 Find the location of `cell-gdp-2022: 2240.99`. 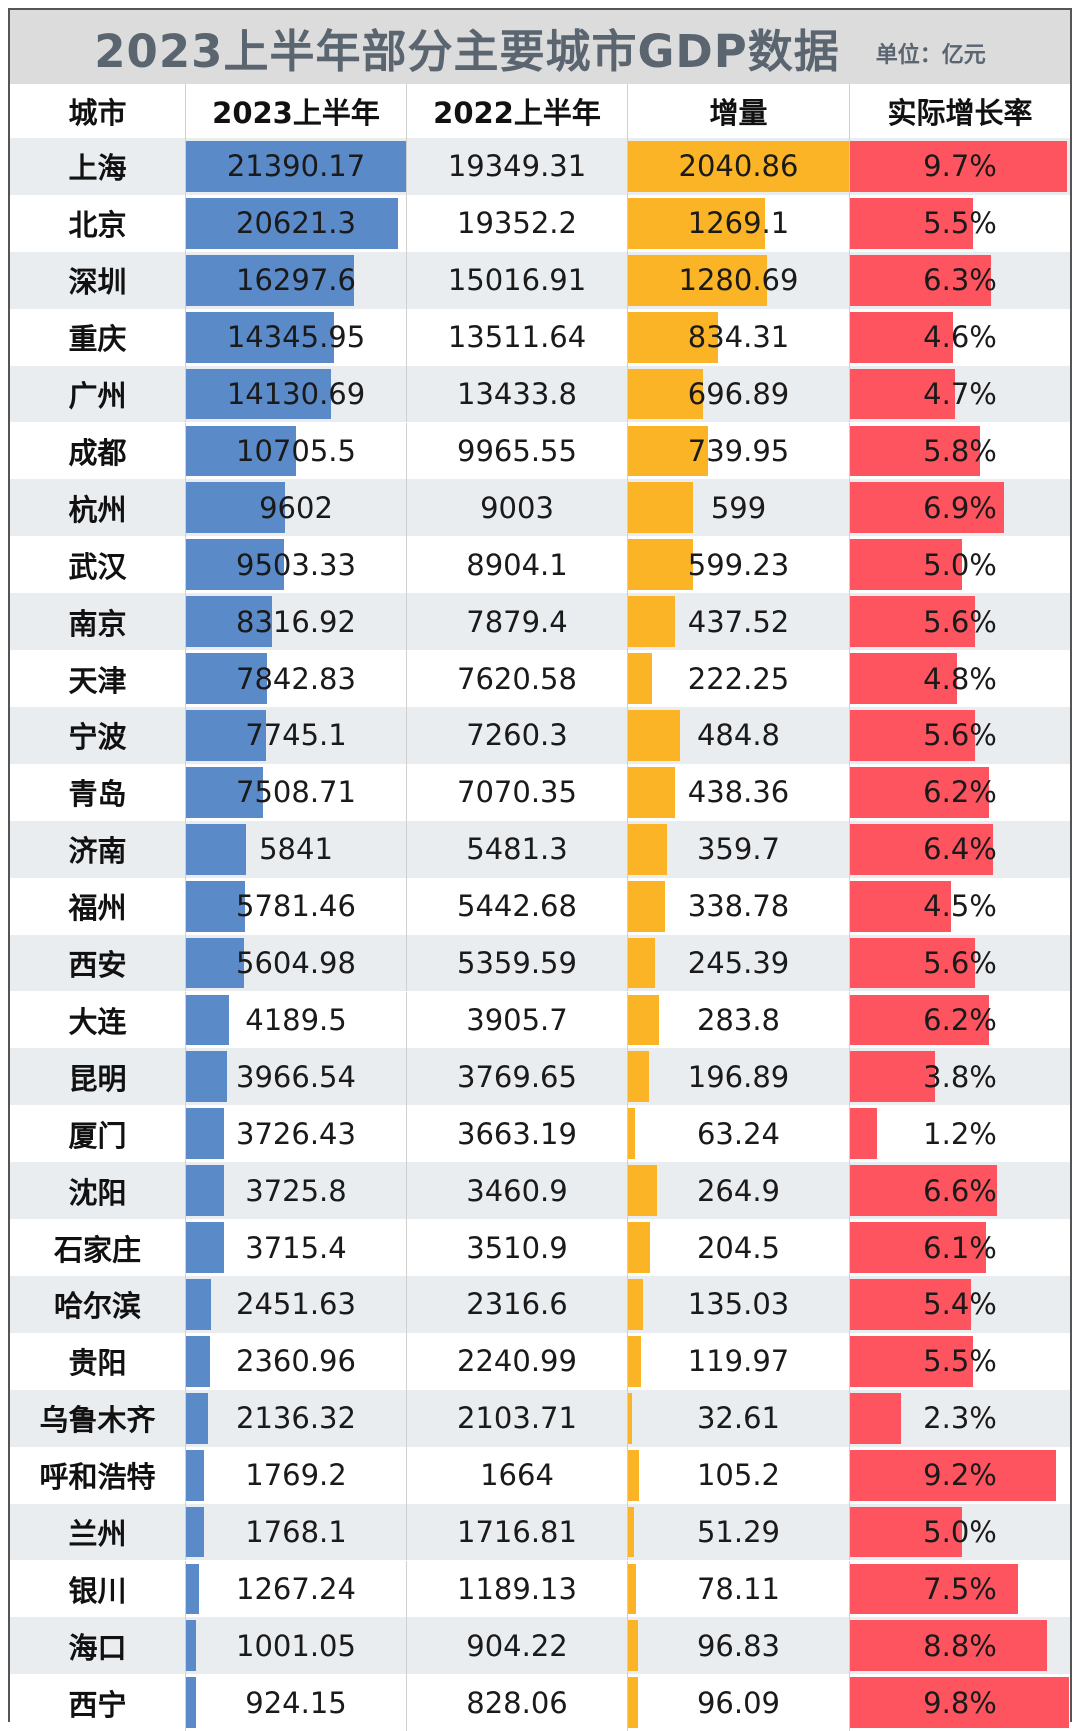

cell-gdp-2022: 2240.99 is located at coordinates (517, 1361).